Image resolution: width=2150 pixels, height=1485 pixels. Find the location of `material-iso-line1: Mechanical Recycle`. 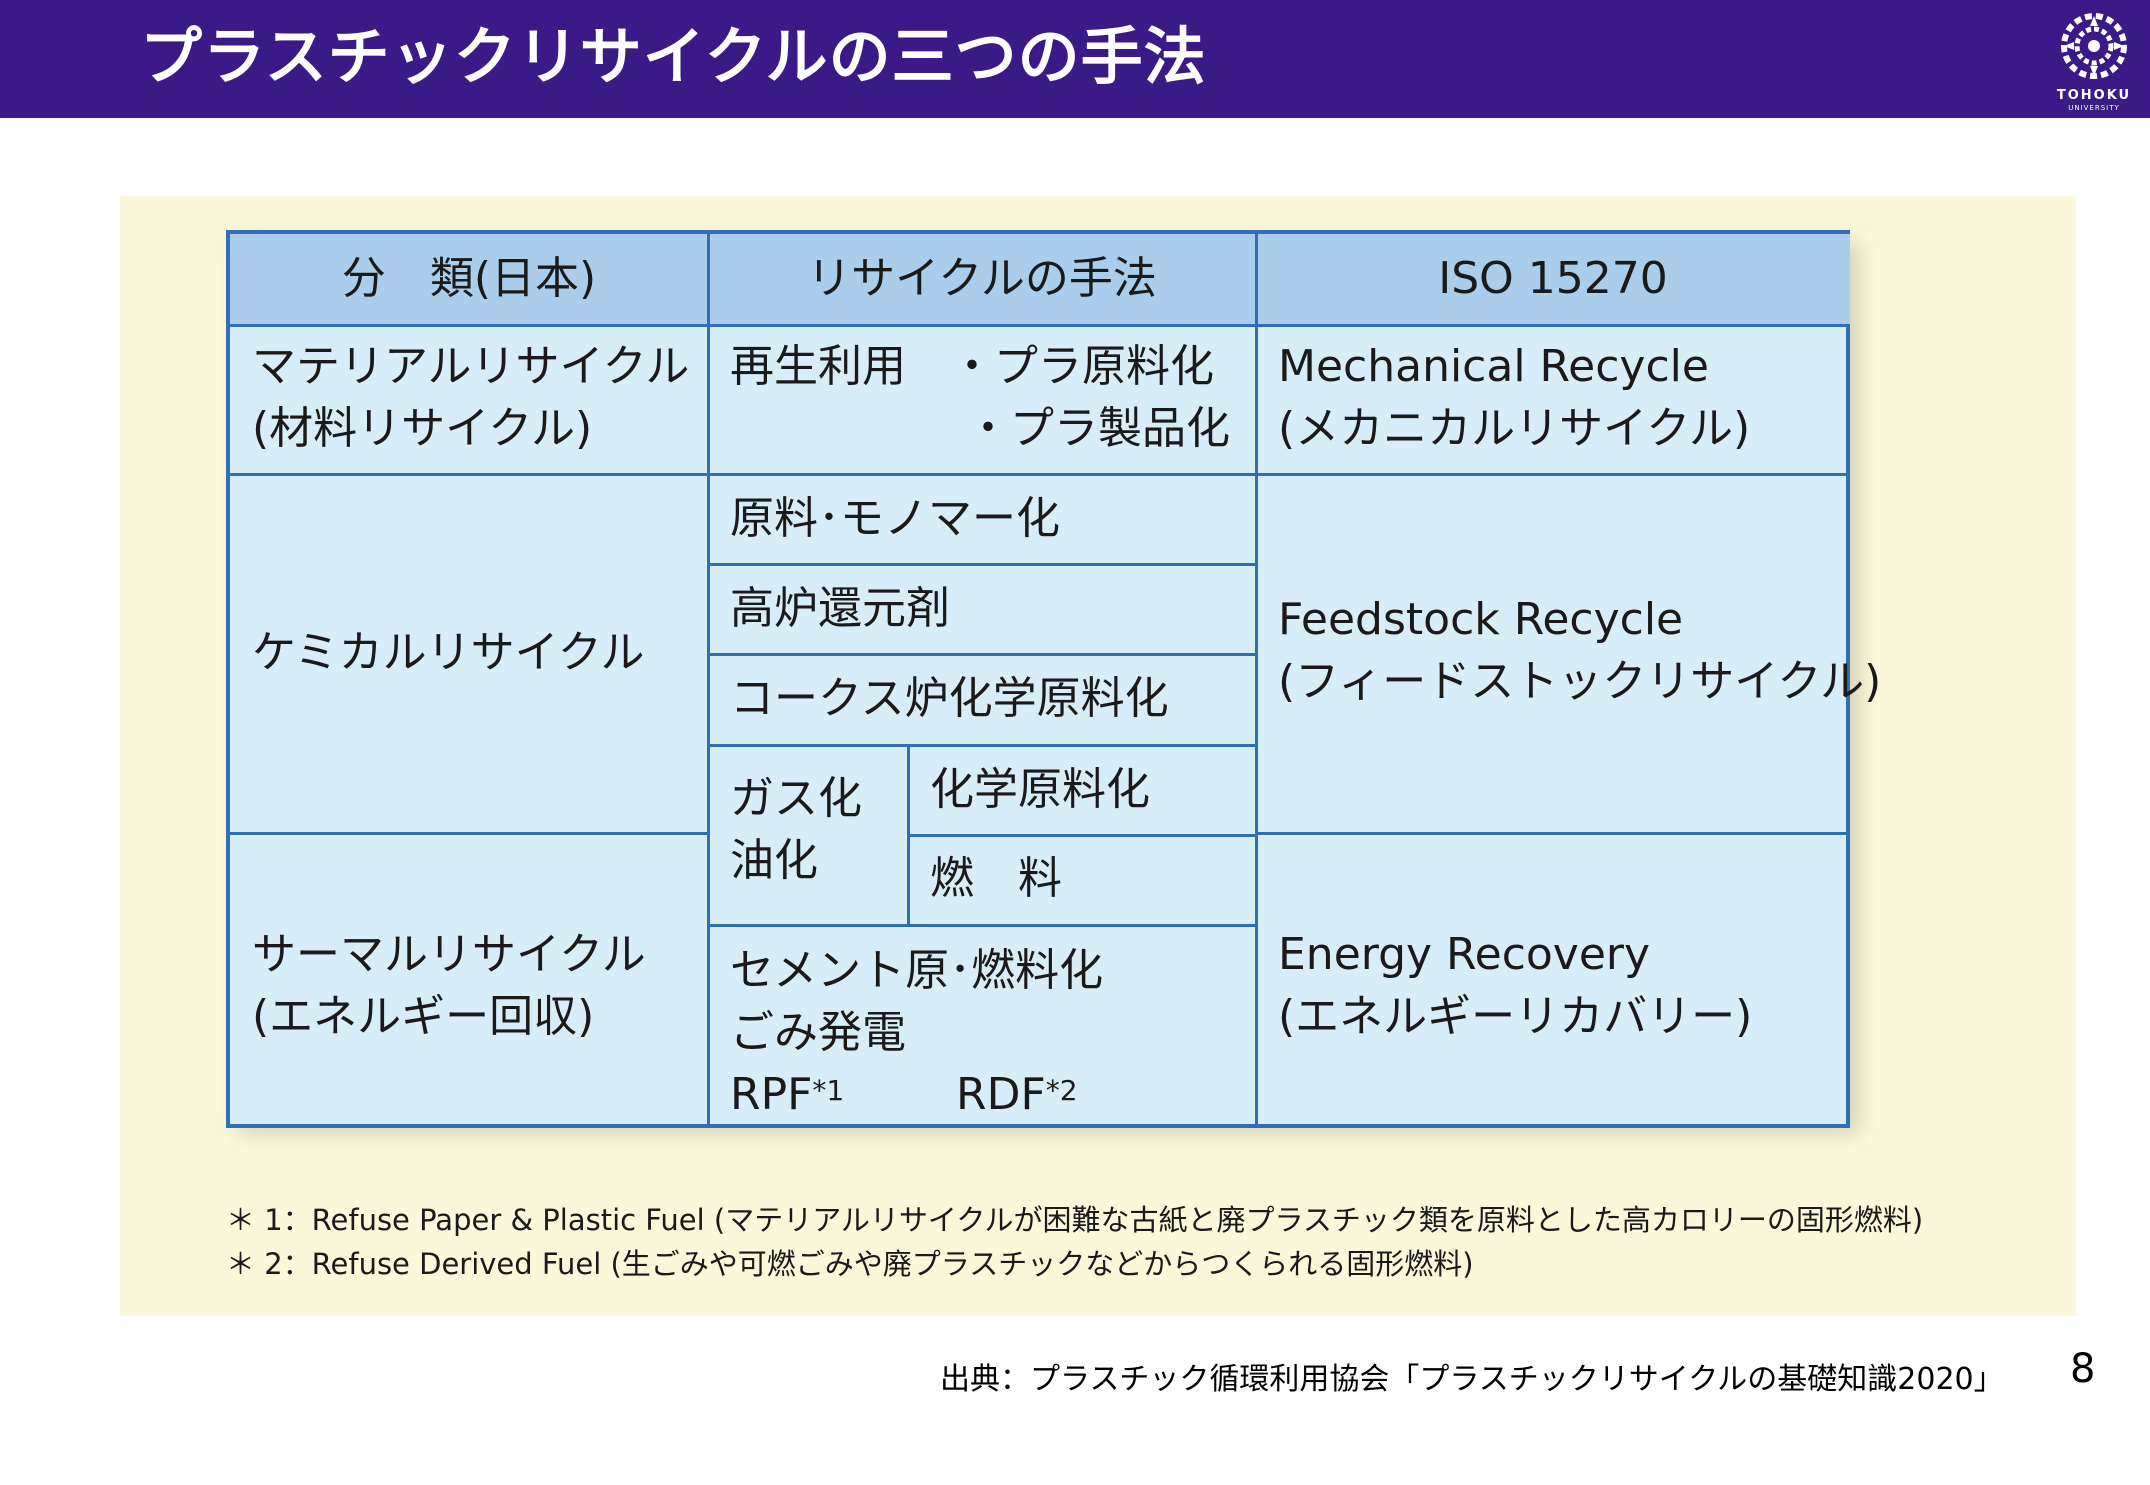

material-iso-line1: Mechanical Recycle is located at coordinates (1493, 366).